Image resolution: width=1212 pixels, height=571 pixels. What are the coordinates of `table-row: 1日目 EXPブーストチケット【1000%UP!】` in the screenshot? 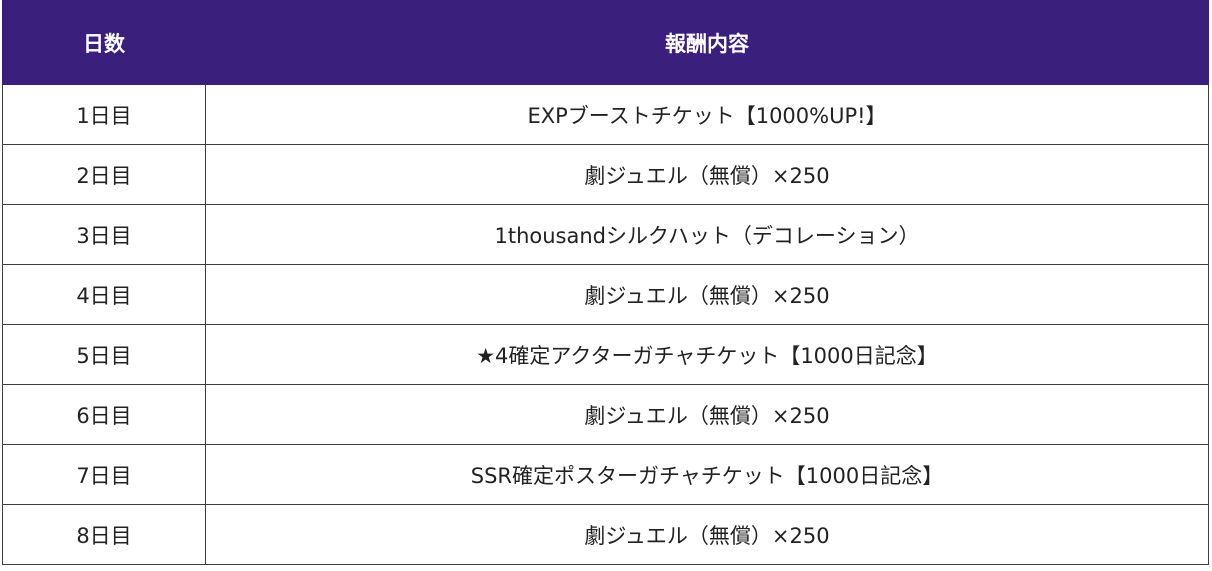 It's located at (605, 114).